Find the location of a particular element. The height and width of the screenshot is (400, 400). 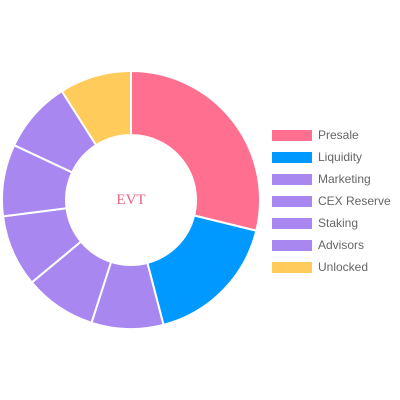

legend-swatch-presale is located at coordinates (292, 135).